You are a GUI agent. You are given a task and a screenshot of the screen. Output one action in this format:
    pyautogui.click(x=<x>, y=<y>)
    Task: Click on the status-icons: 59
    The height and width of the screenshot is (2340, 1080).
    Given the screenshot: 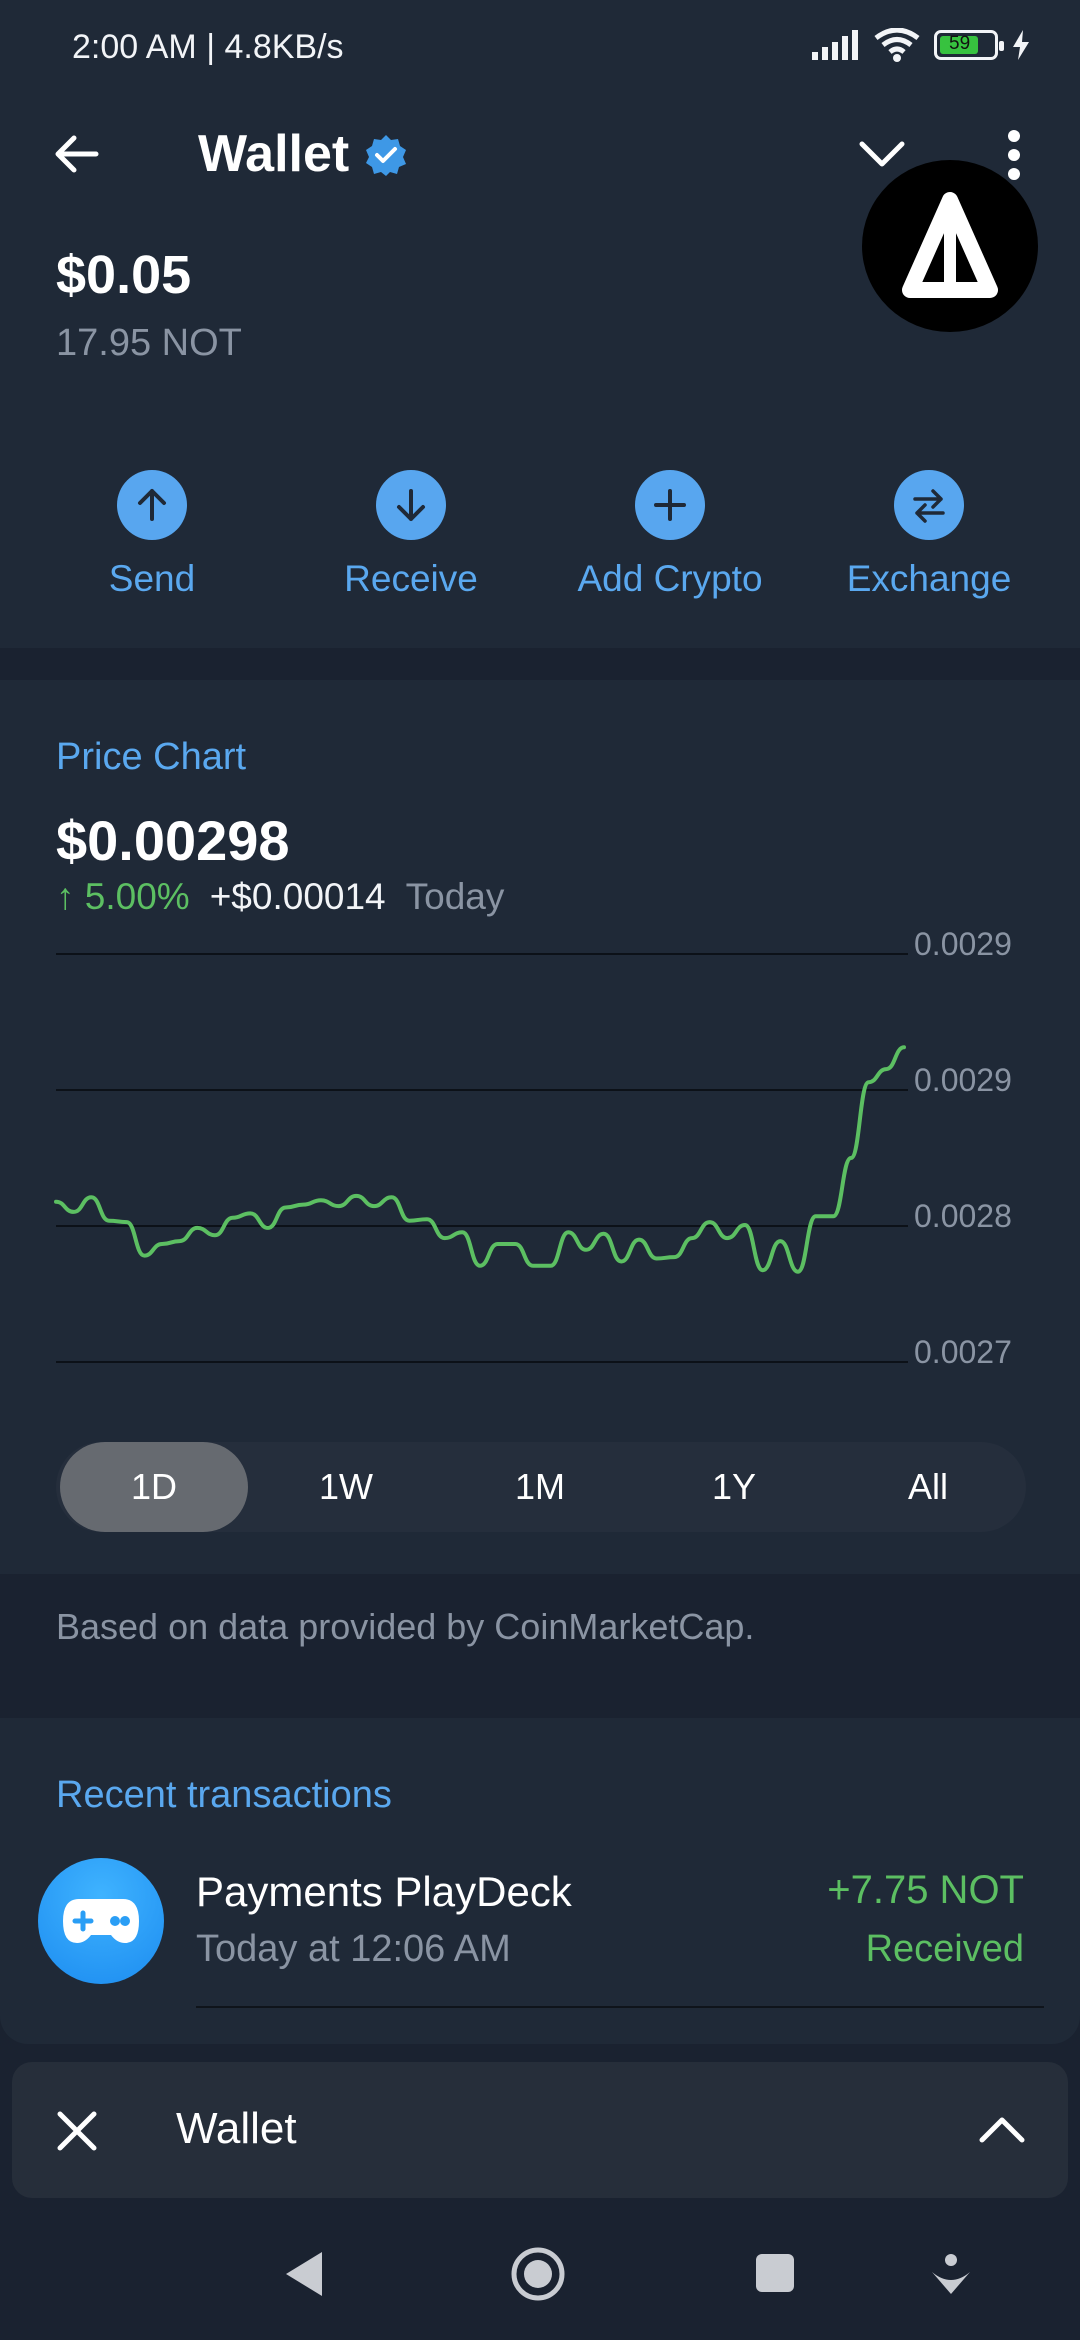 What is the action you would take?
    pyautogui.click(x=921, y=45)
    